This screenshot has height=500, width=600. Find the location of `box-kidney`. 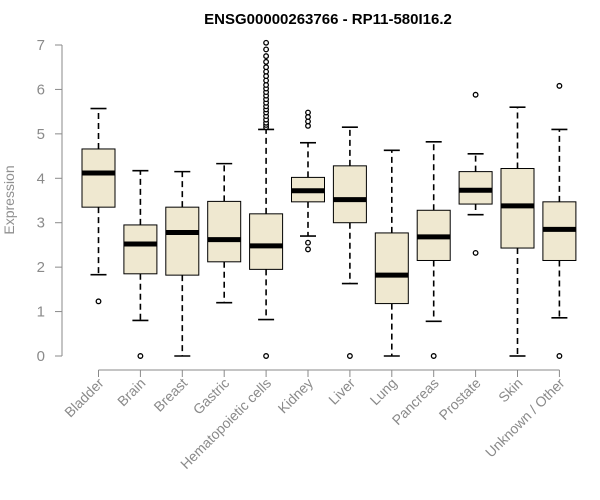

box-kidney is located at coordinates (308, 181).